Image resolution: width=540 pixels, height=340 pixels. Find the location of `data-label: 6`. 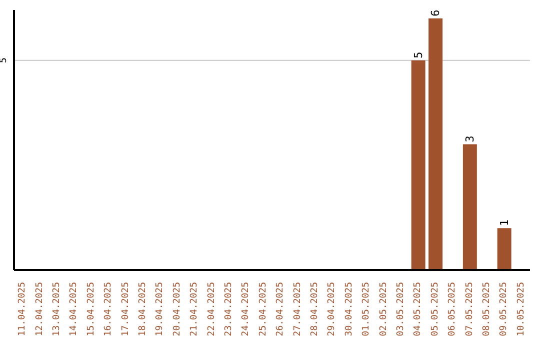

data-label: 6 is located at coordinates (435, 13).